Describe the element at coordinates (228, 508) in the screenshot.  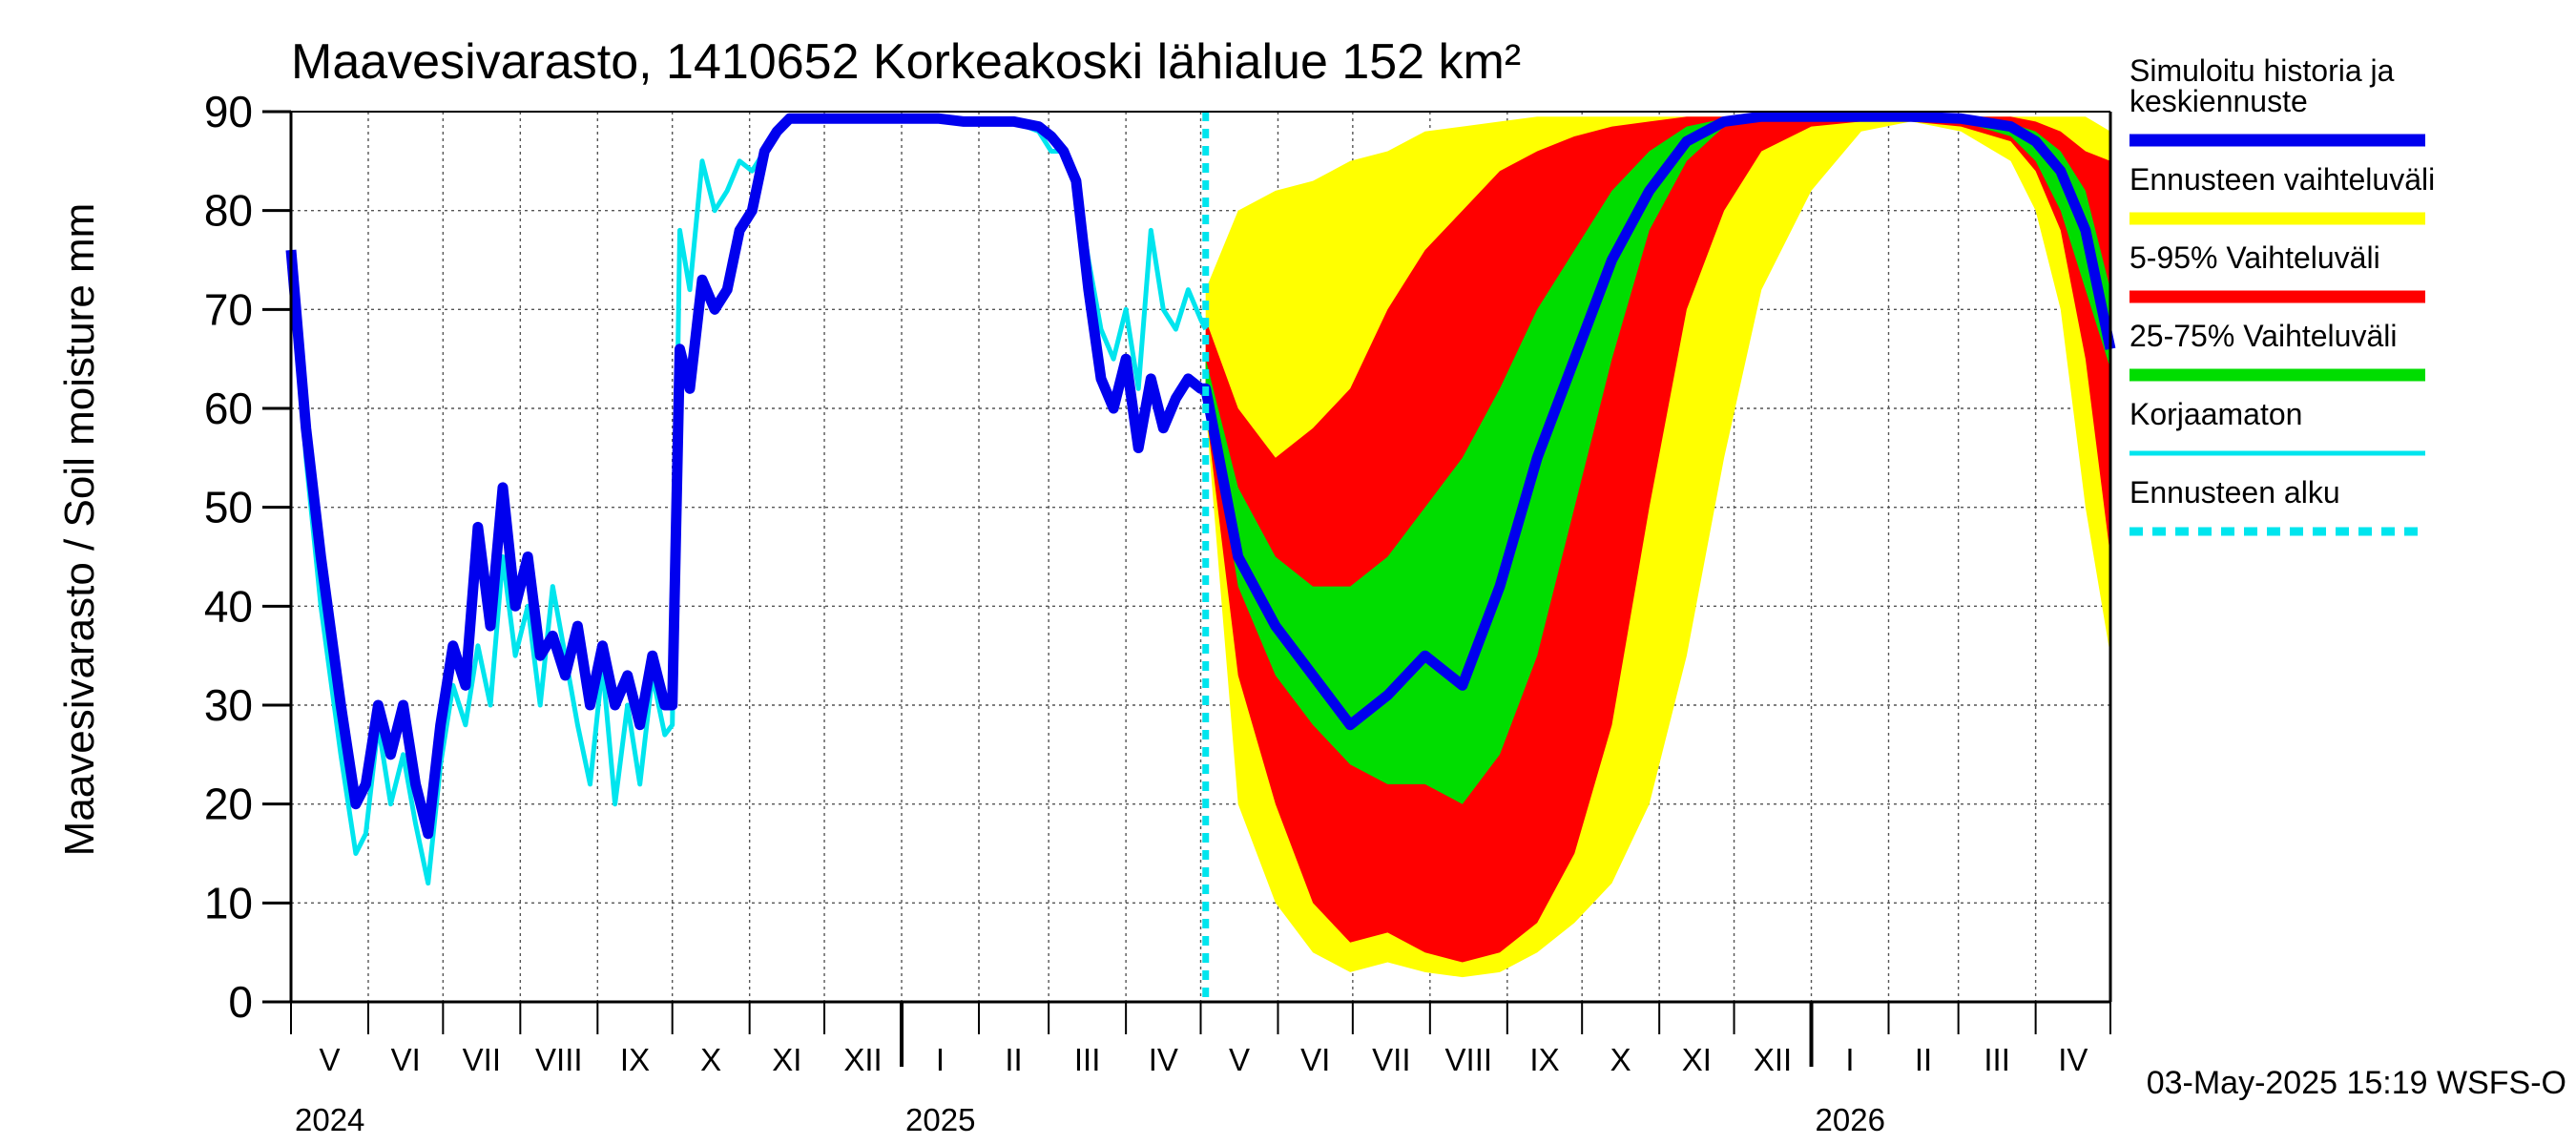
I see `y-tick-label: 50` at that location.